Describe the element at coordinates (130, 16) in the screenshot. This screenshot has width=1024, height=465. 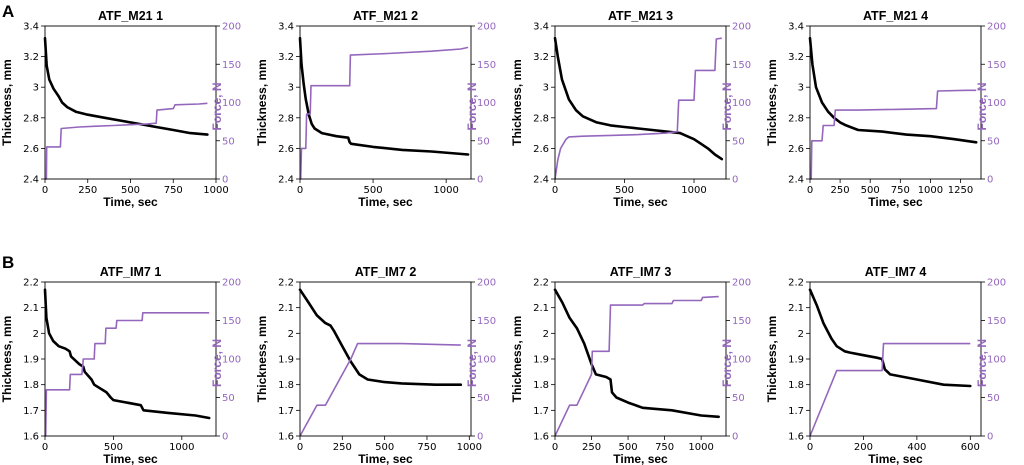
I see `chart-title: ATF_M21 1` at that location.